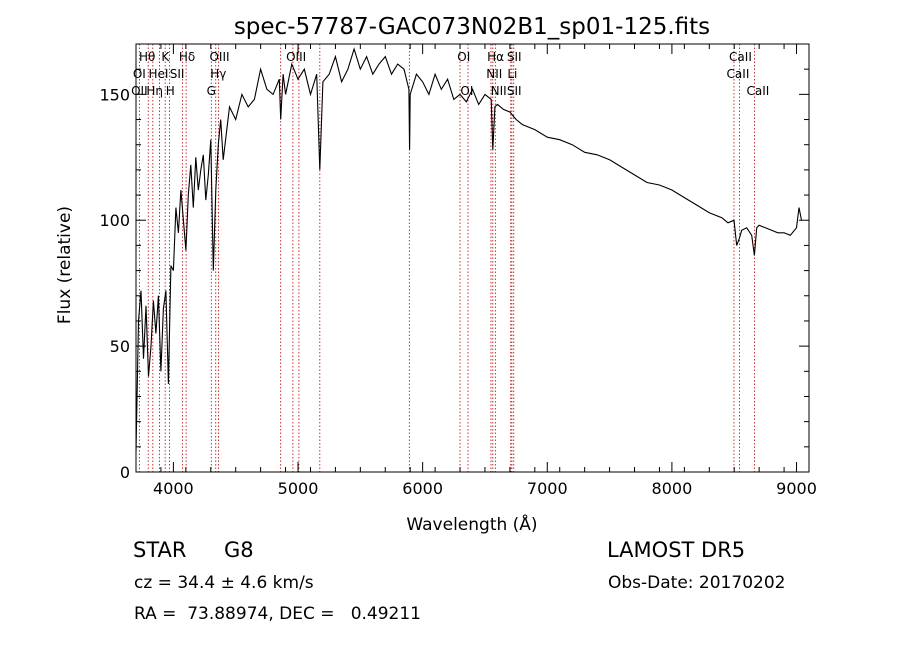 The image size is (900, 649). I want to click on spectral-line-label: Hη, so click(154, 91).